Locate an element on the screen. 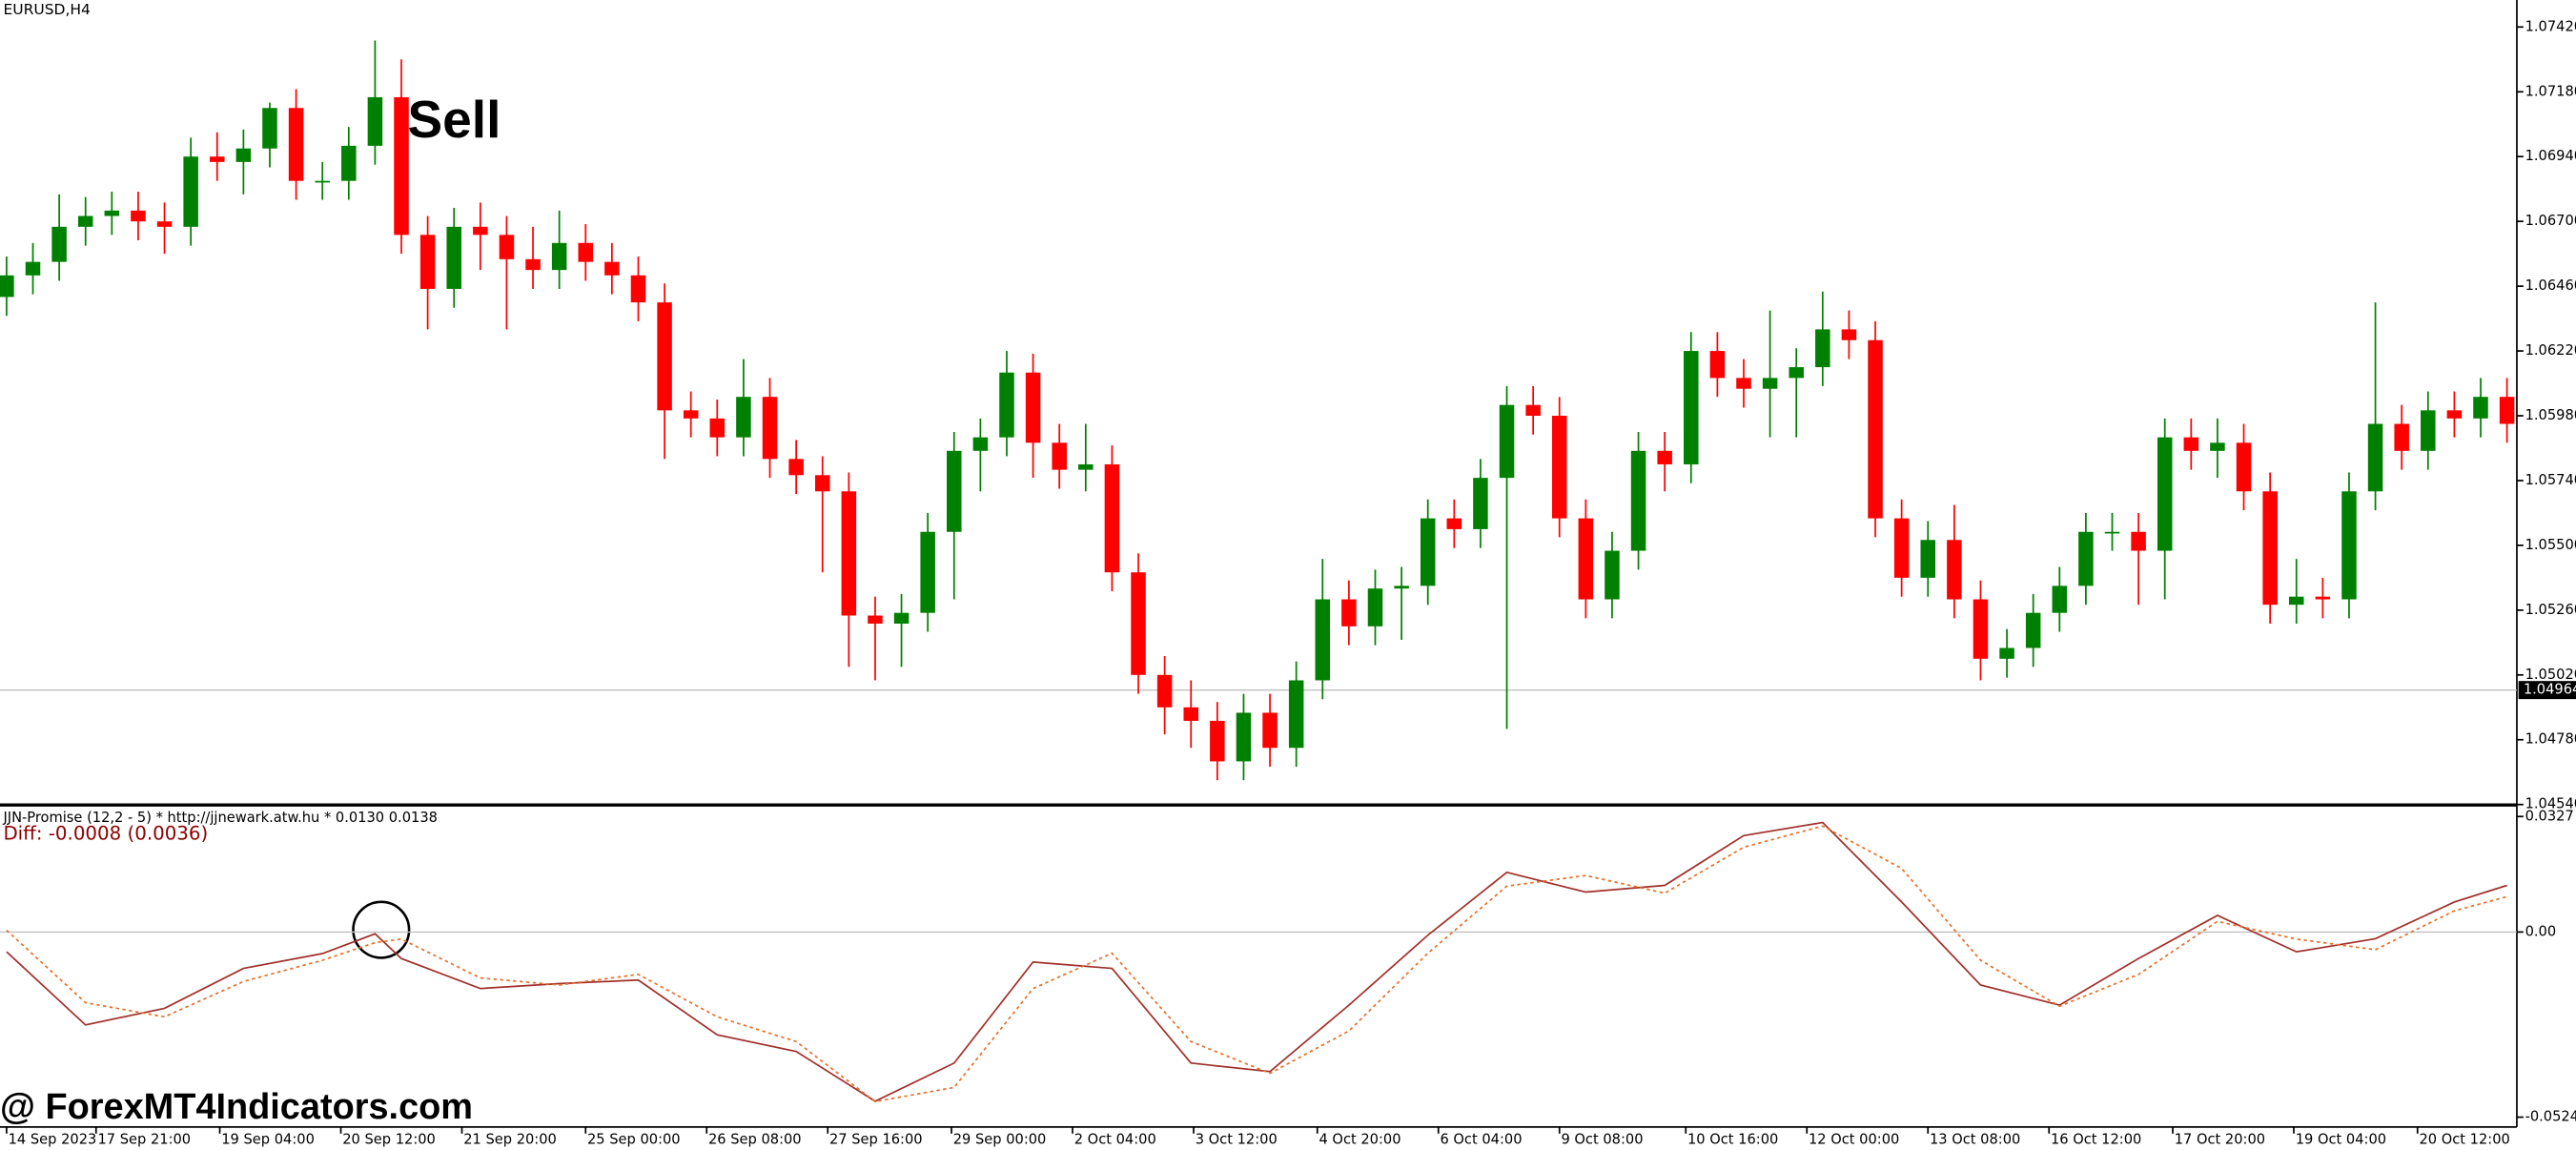  y-tick-label: 1.05740 is located at coordinates (2550, 480).